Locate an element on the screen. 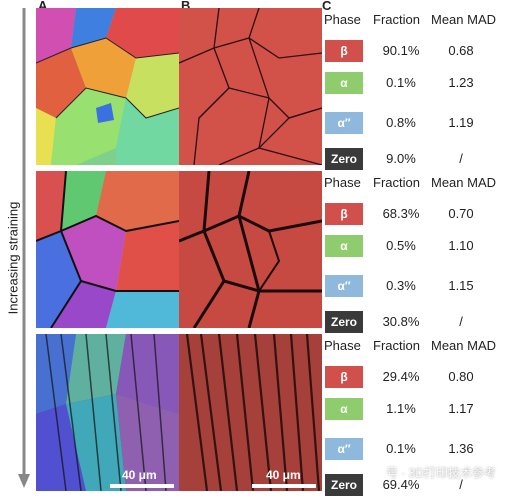 The height and width of the screenshot is (501, 510). fraction-cell: 69.4% is located at coordinates (401, 484).